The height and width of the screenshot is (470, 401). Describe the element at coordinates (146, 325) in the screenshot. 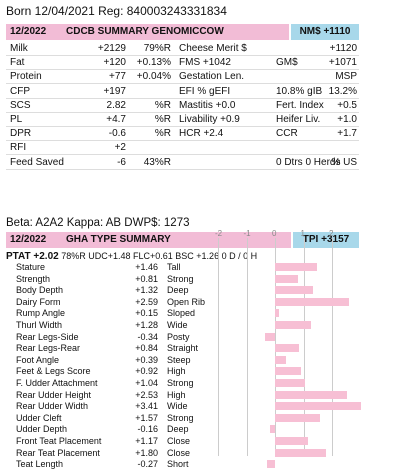

I see `trait-value: +1.28` at that location.